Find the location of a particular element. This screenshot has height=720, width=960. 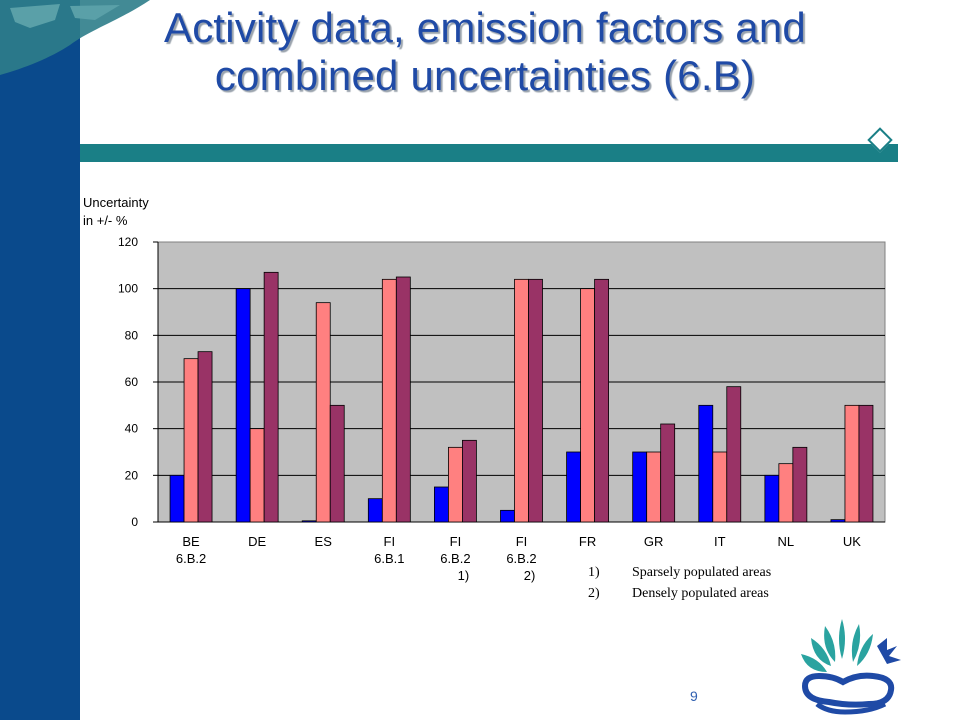

footnote-2-number: 2) is located at coordinates (594, 593).